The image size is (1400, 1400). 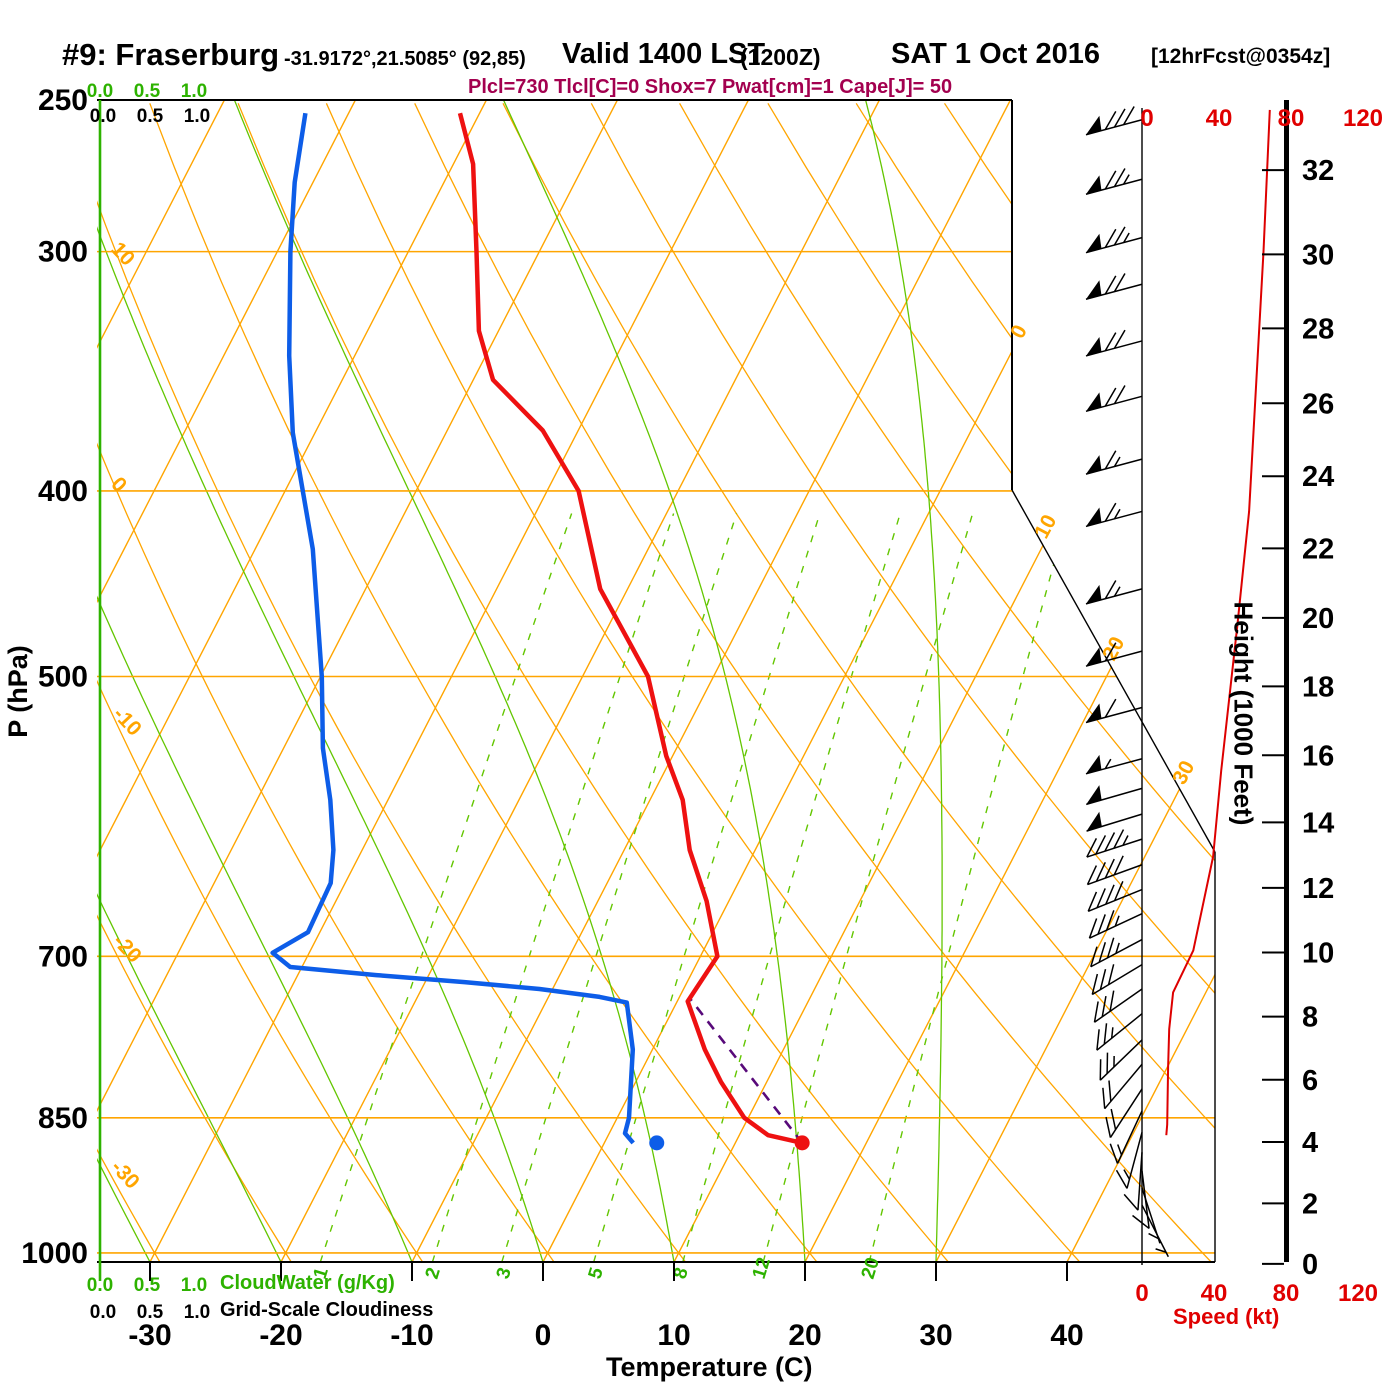 I want to click on height-tick-label: 16, so click(x=1318, y=756).